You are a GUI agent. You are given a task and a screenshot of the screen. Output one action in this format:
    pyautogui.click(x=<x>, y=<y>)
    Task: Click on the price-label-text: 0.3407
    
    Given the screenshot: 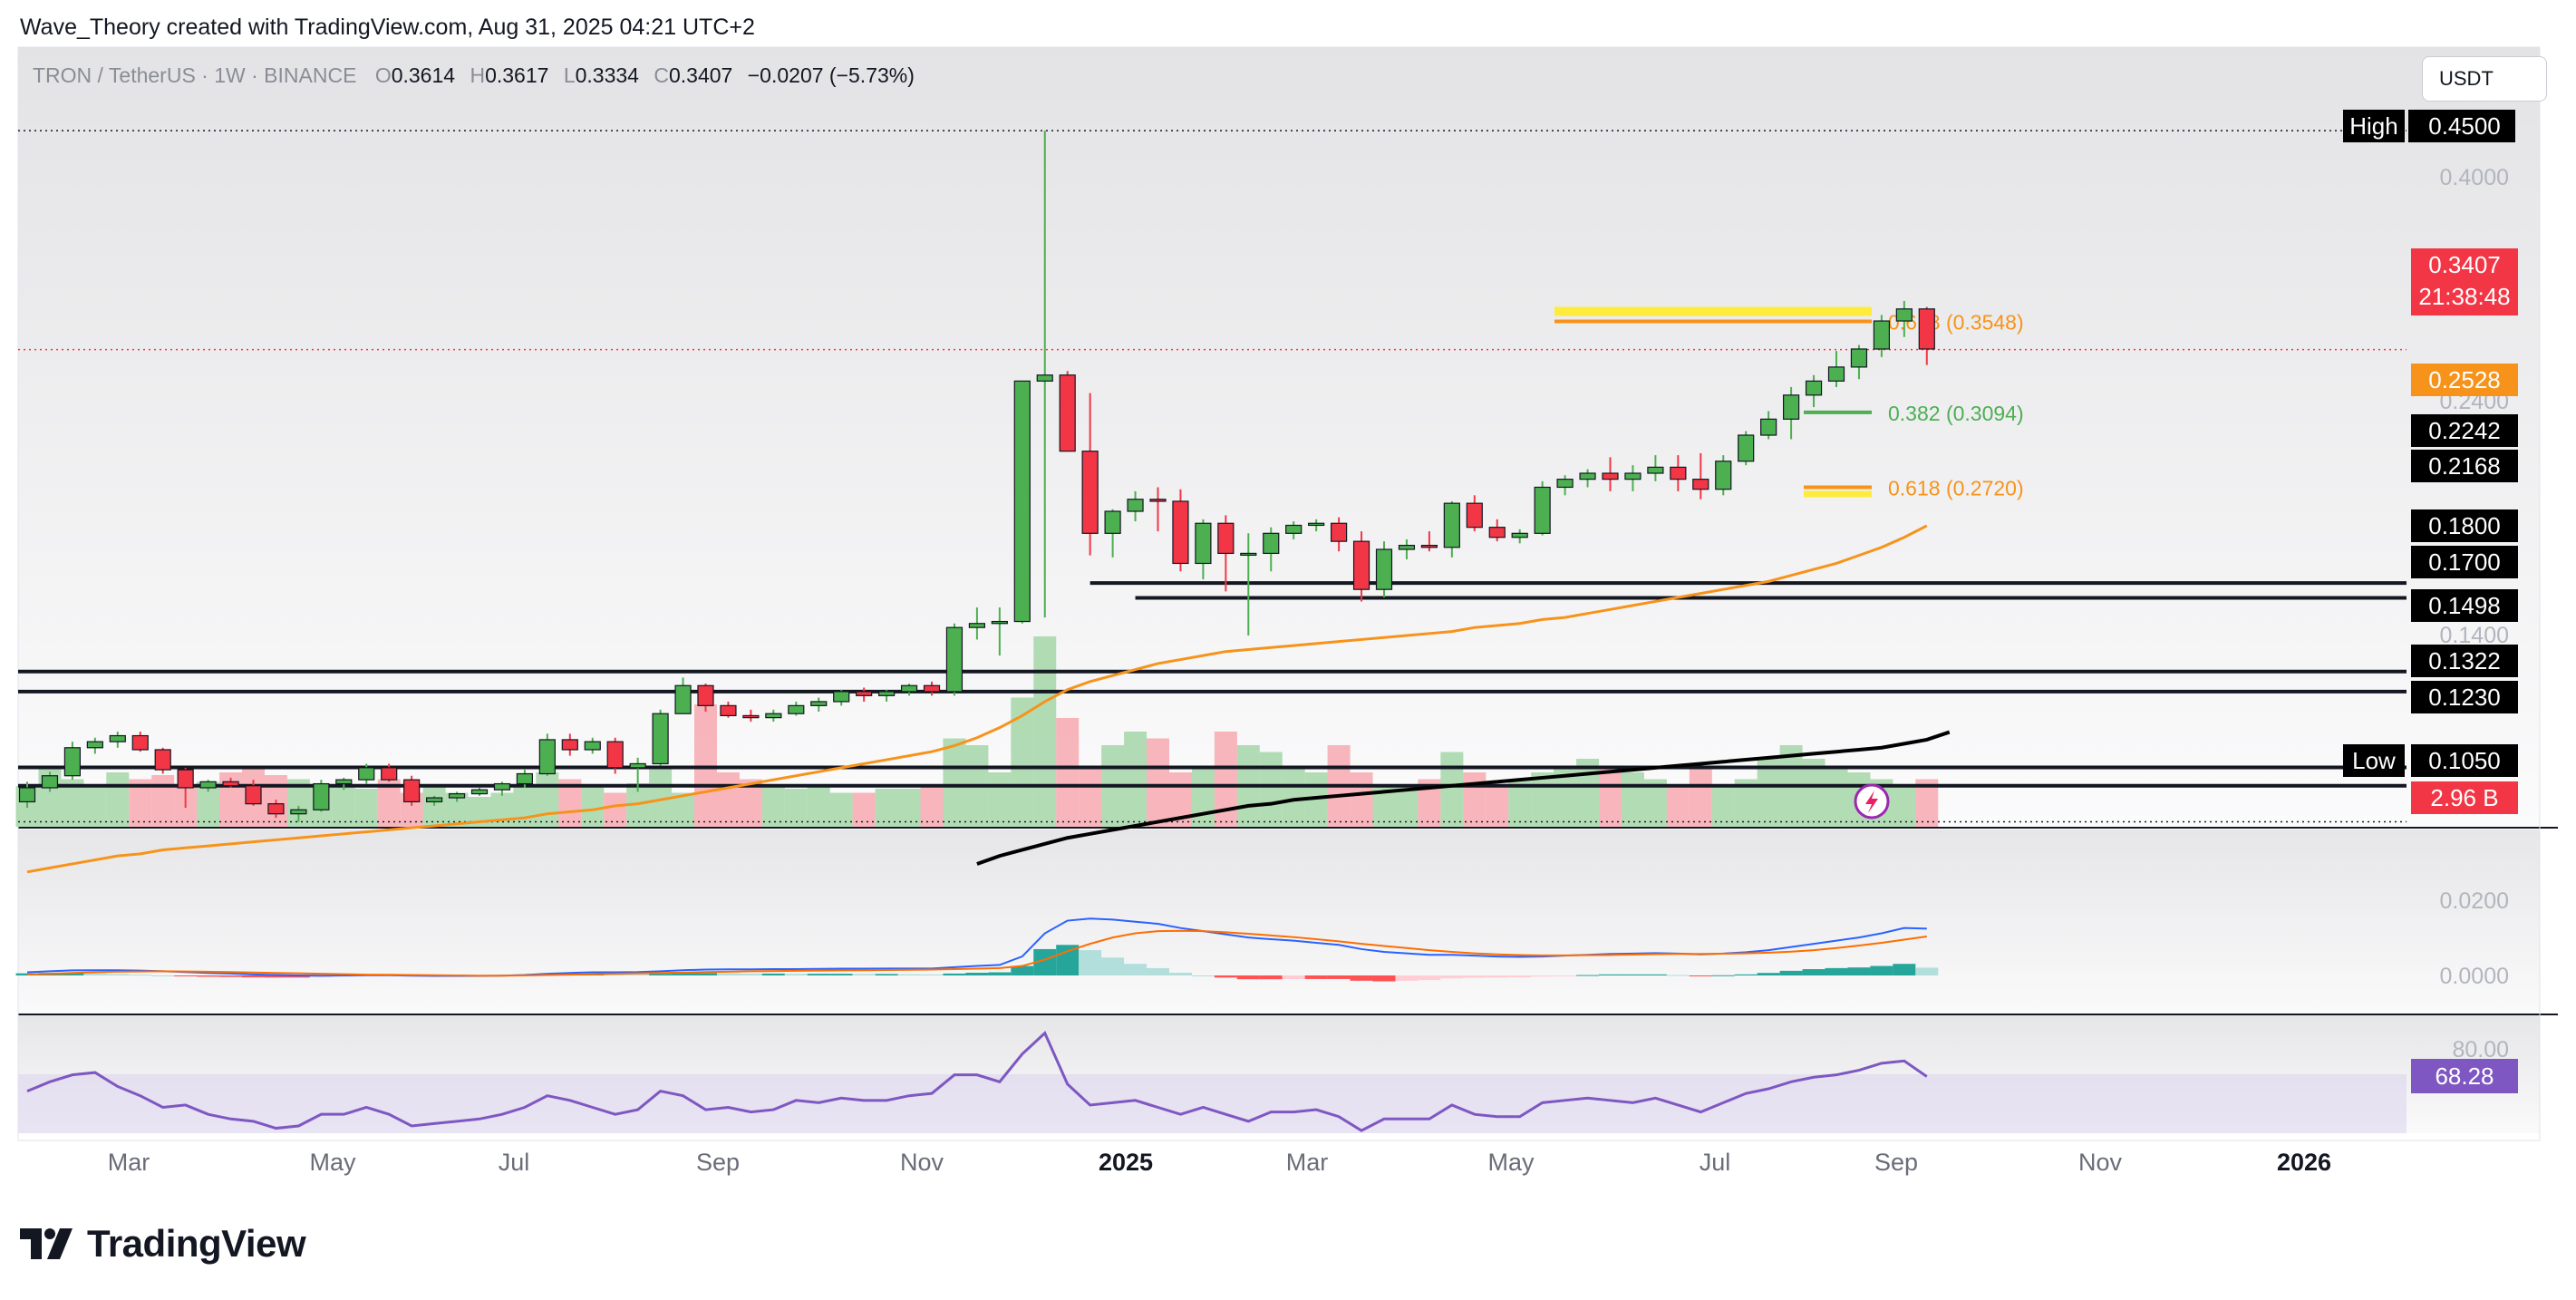 What is the action you would take?
    pyautogui.click(x=2464, y=264)
    